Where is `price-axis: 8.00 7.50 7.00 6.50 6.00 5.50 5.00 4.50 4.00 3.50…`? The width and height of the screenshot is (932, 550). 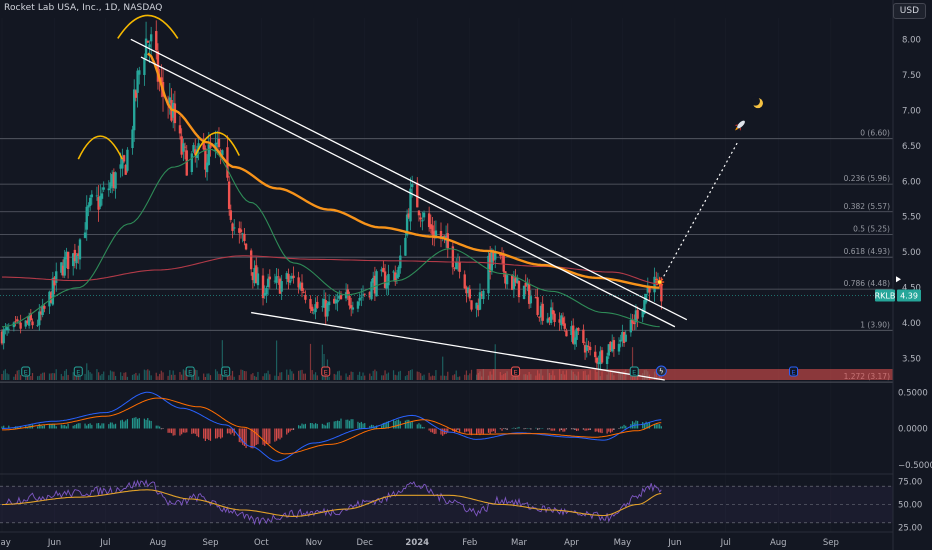
price-axis: 8.00 7.50 7.00 6.50 6.00 5.50 5.00 4.50 4.00 3.50… is located at coordinates (912, 275).